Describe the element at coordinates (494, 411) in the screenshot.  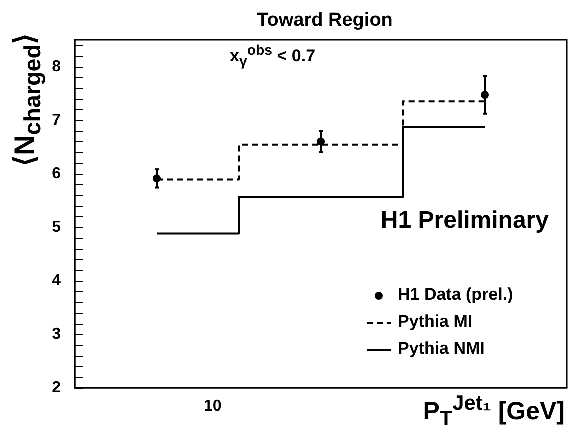
I see `x-axis-title: P$_{T}$$^{Jet₁}$ [GeV]` at that location.